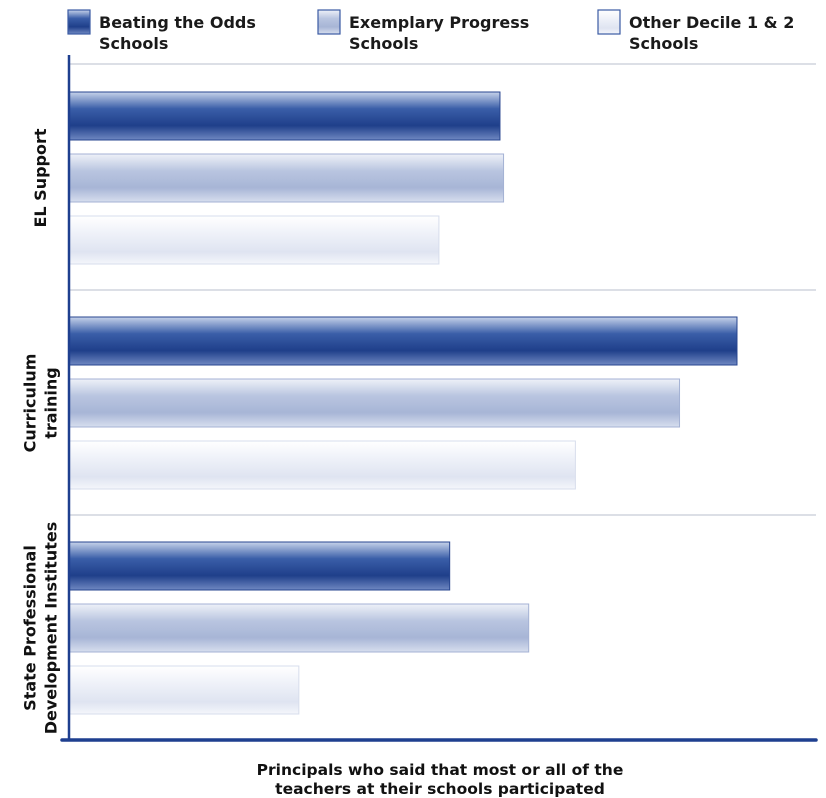  What do you see at coordinates (663, 43) in the screenshot?
I see `legend-label-3: Schools` at bounding box center [663, 43].